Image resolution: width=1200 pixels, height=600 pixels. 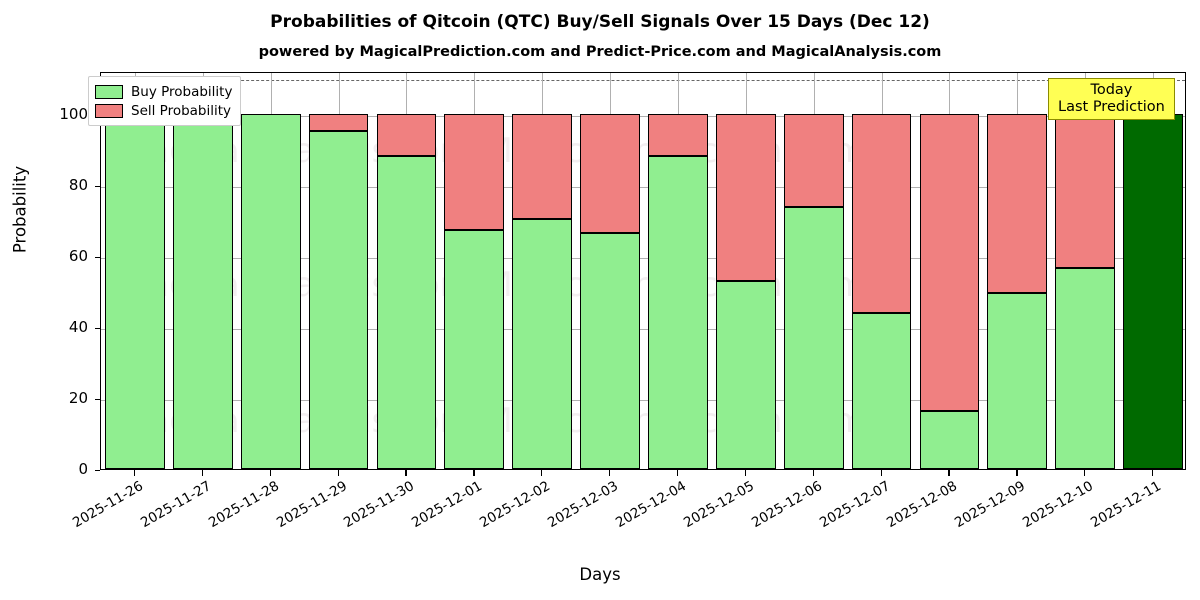 What do you see at coordinates (1111, 106) in the screenshot?
I see `today-annotation-line2: Last Prediction` at bounding box center [1111, 106].